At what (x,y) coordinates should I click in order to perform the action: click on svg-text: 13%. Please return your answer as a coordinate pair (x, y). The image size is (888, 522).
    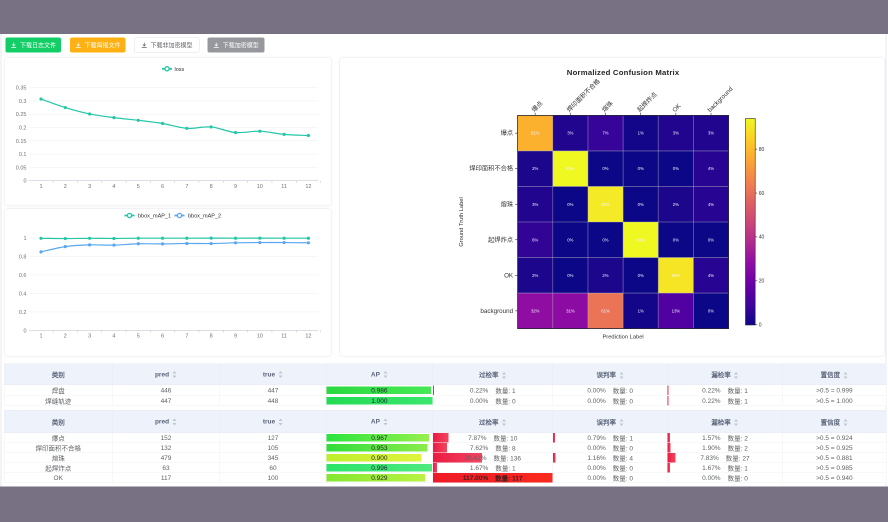
    Looking at the image, I should click on (676, 310).